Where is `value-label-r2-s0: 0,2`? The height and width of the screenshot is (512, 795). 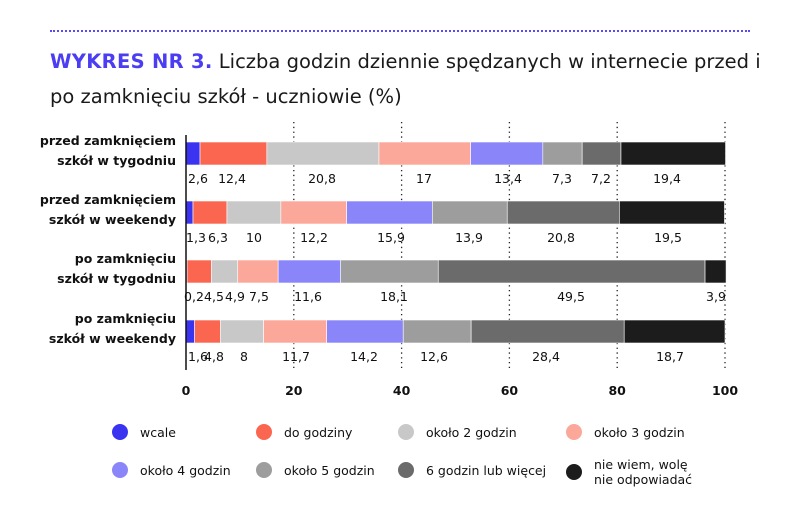 value-label-r2-s0: 0,2 is located at coordinates (194, 296).